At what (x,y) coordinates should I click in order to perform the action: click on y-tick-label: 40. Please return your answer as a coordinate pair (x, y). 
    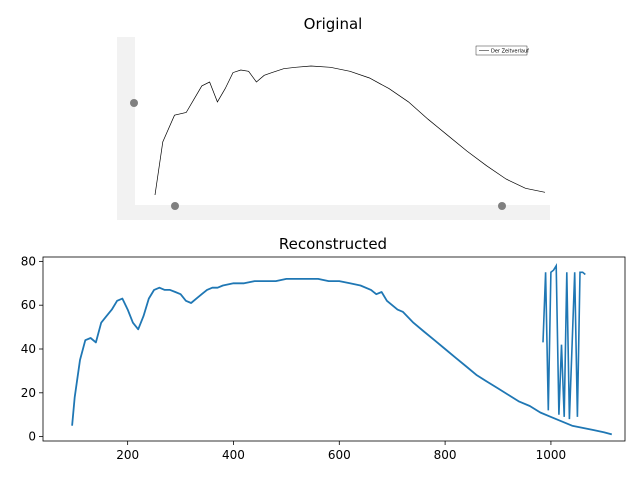
    Looking at the image, I should click on (28, 349).